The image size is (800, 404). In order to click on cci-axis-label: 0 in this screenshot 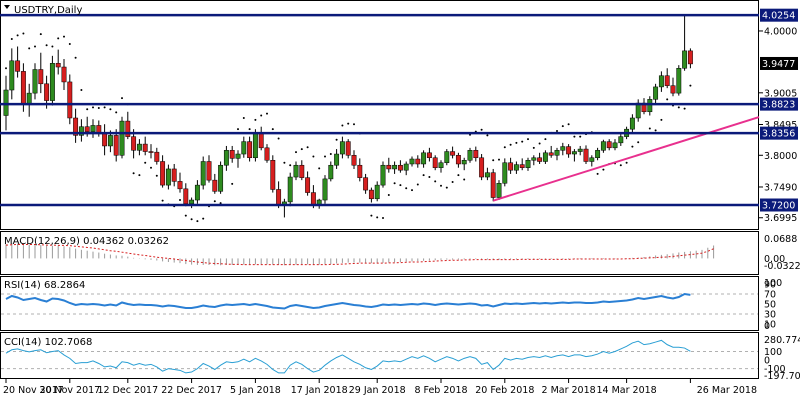, I will do `click(767, 361)`.